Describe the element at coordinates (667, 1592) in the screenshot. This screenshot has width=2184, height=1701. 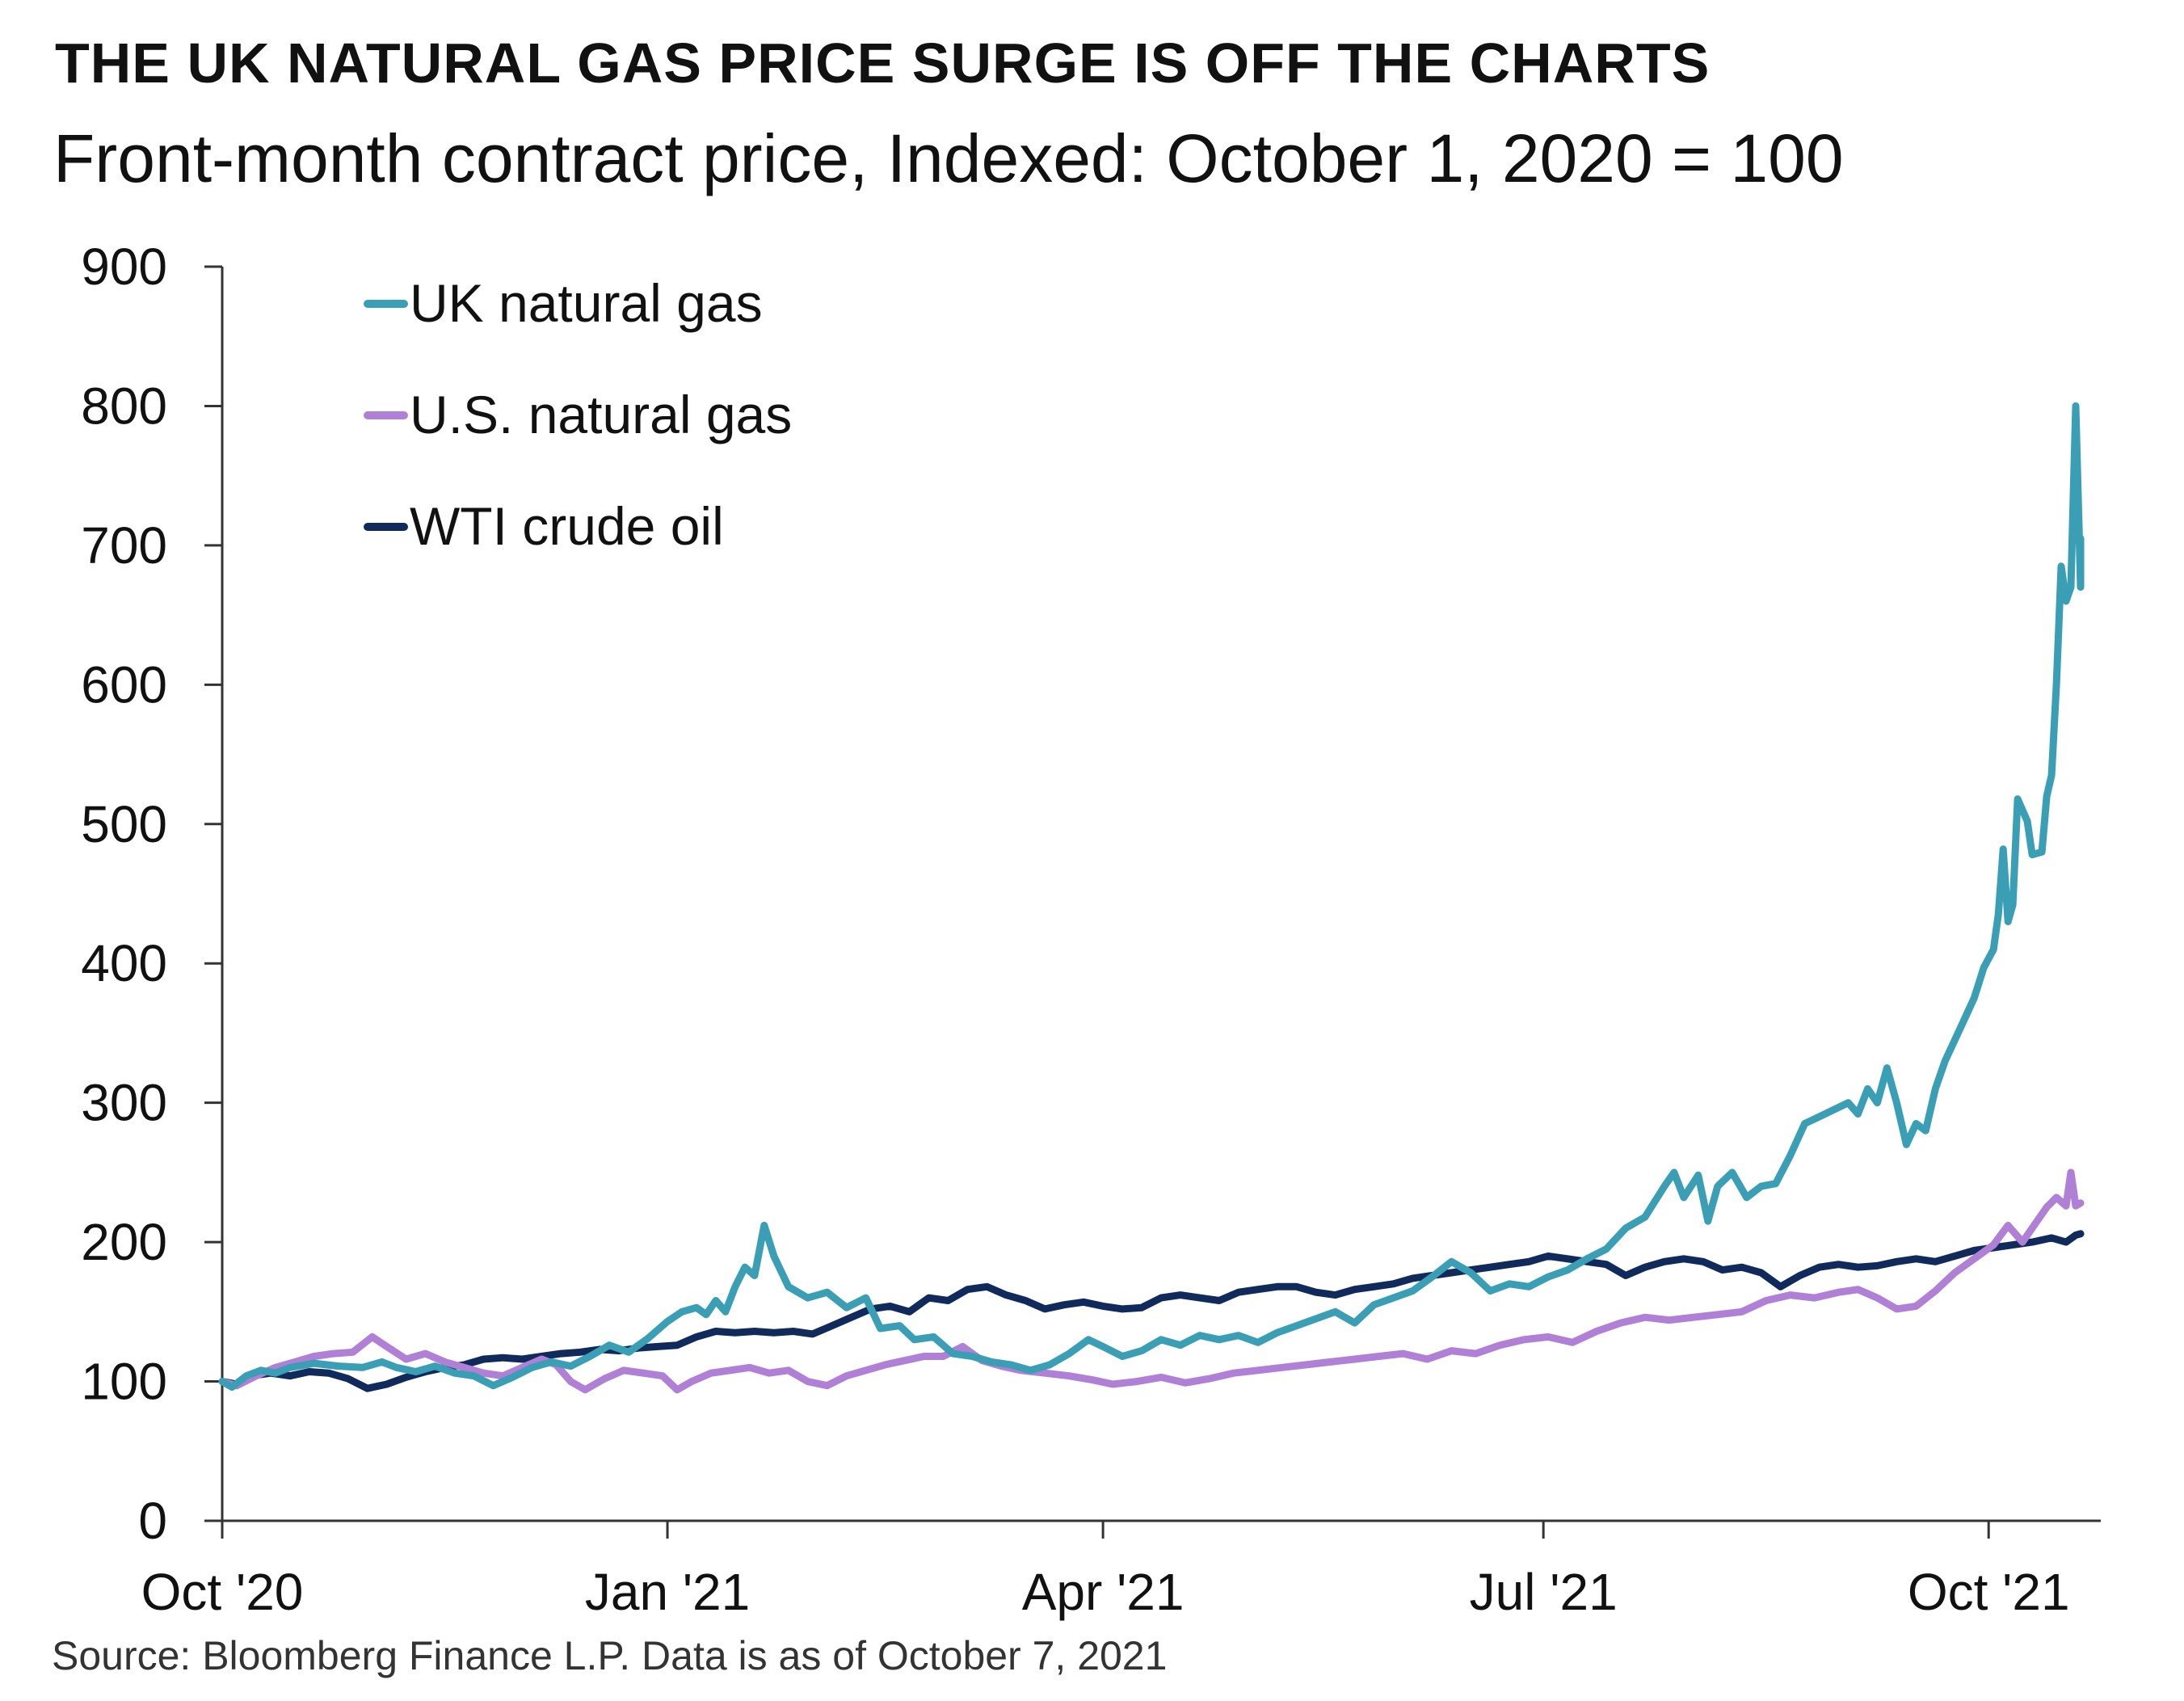
I see `x-tick-label: Jan '21` at that location.